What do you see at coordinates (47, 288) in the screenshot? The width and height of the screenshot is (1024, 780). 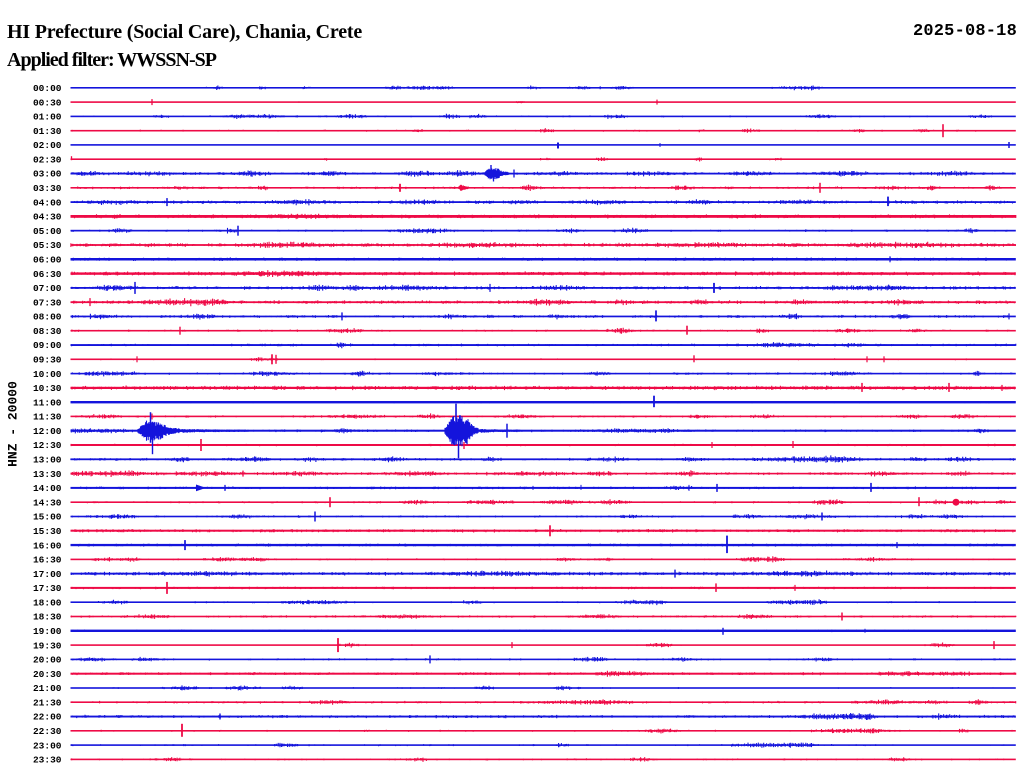 I see `svg-text: 07:00` at bounding box center [47, 288].